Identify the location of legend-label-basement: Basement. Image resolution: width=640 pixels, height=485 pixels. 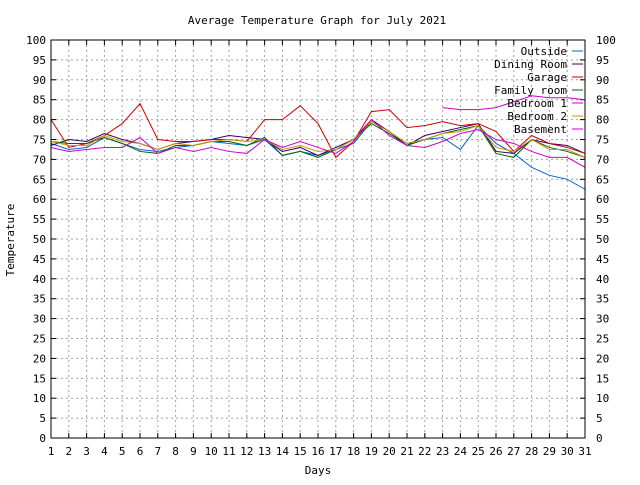
(540, 129).